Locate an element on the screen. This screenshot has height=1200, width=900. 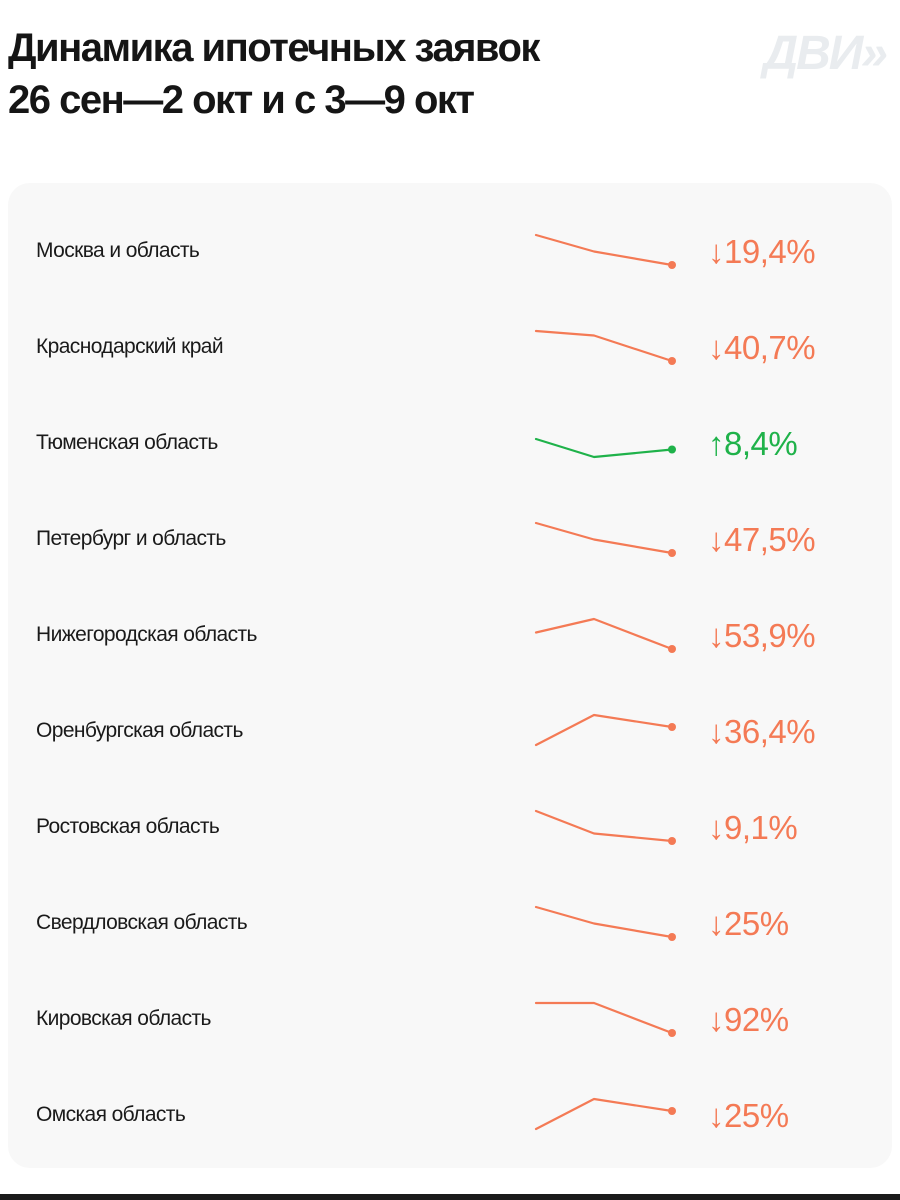
change-value: ↓47,5% is located at coordinates (762, 539).